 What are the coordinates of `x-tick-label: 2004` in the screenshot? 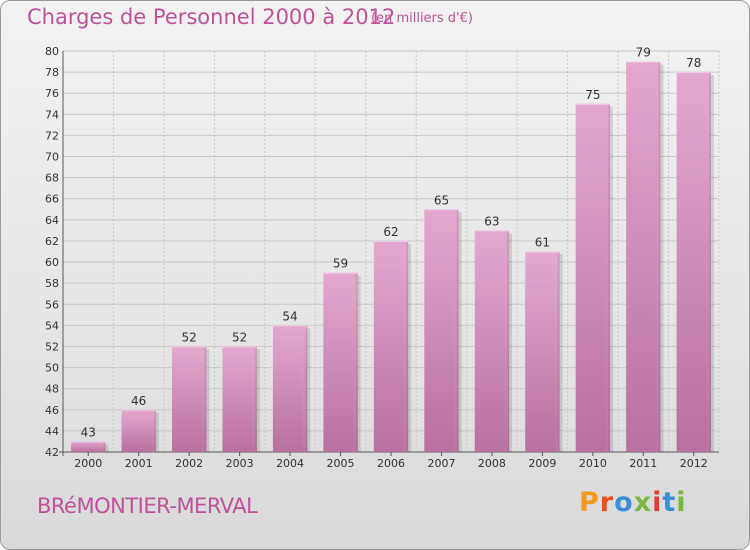 It's located at (290, 463).